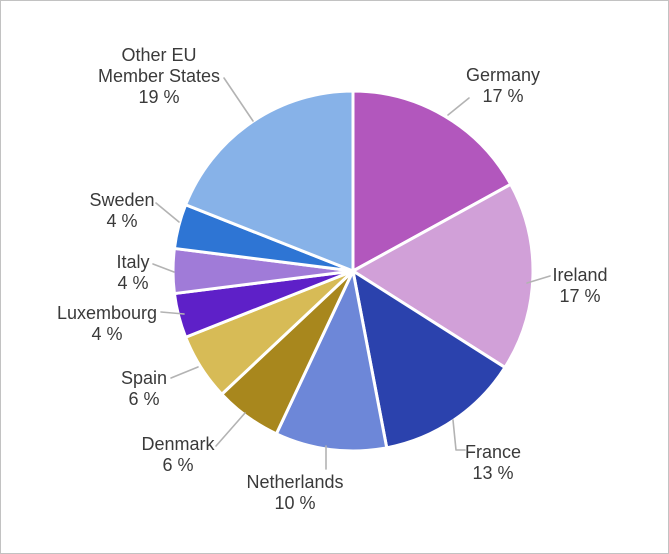 The image size is (669, 554). I want to click on leader-line-other-eu-member-states, so click(238, 99).